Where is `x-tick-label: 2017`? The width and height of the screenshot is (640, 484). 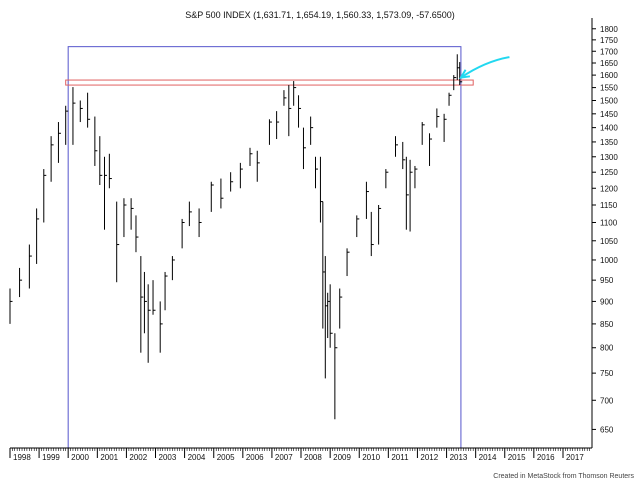 x-tick-label: 2017 is located at coordinates (575, 457).